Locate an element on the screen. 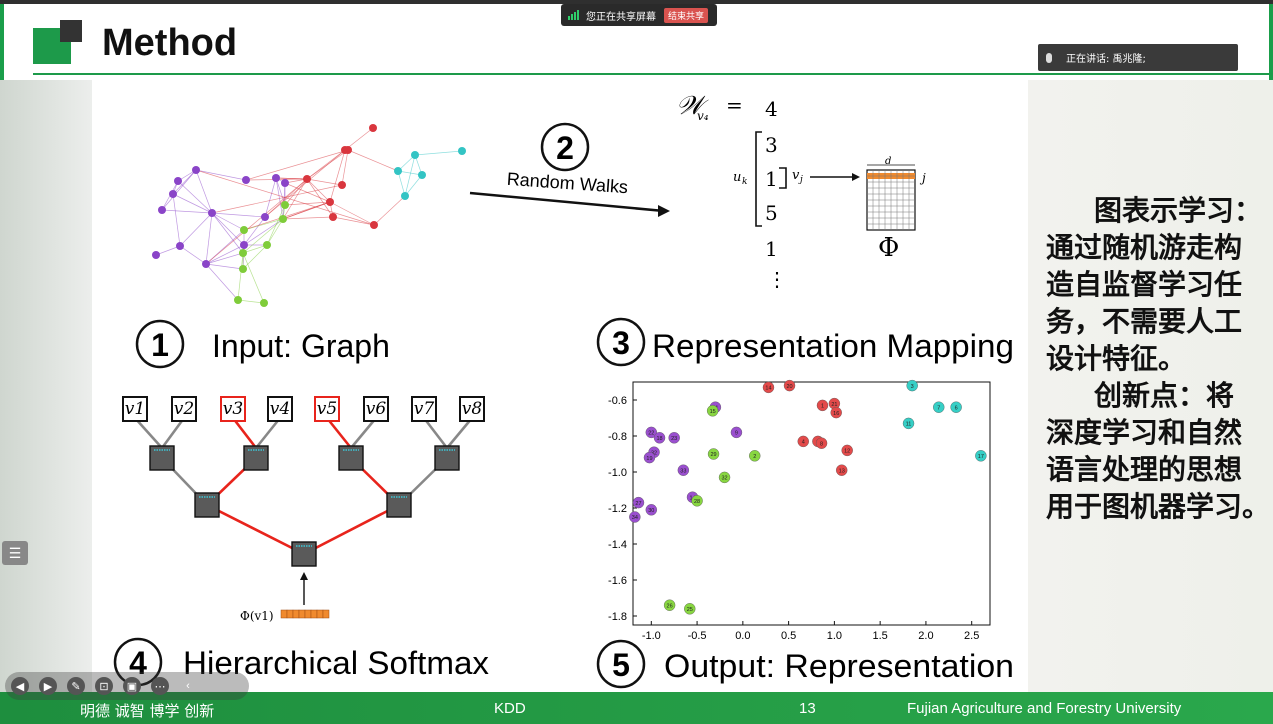 This screenshot has width=1273, height=724. scatter-point-label: 3 is located at coordinates (912, 387).